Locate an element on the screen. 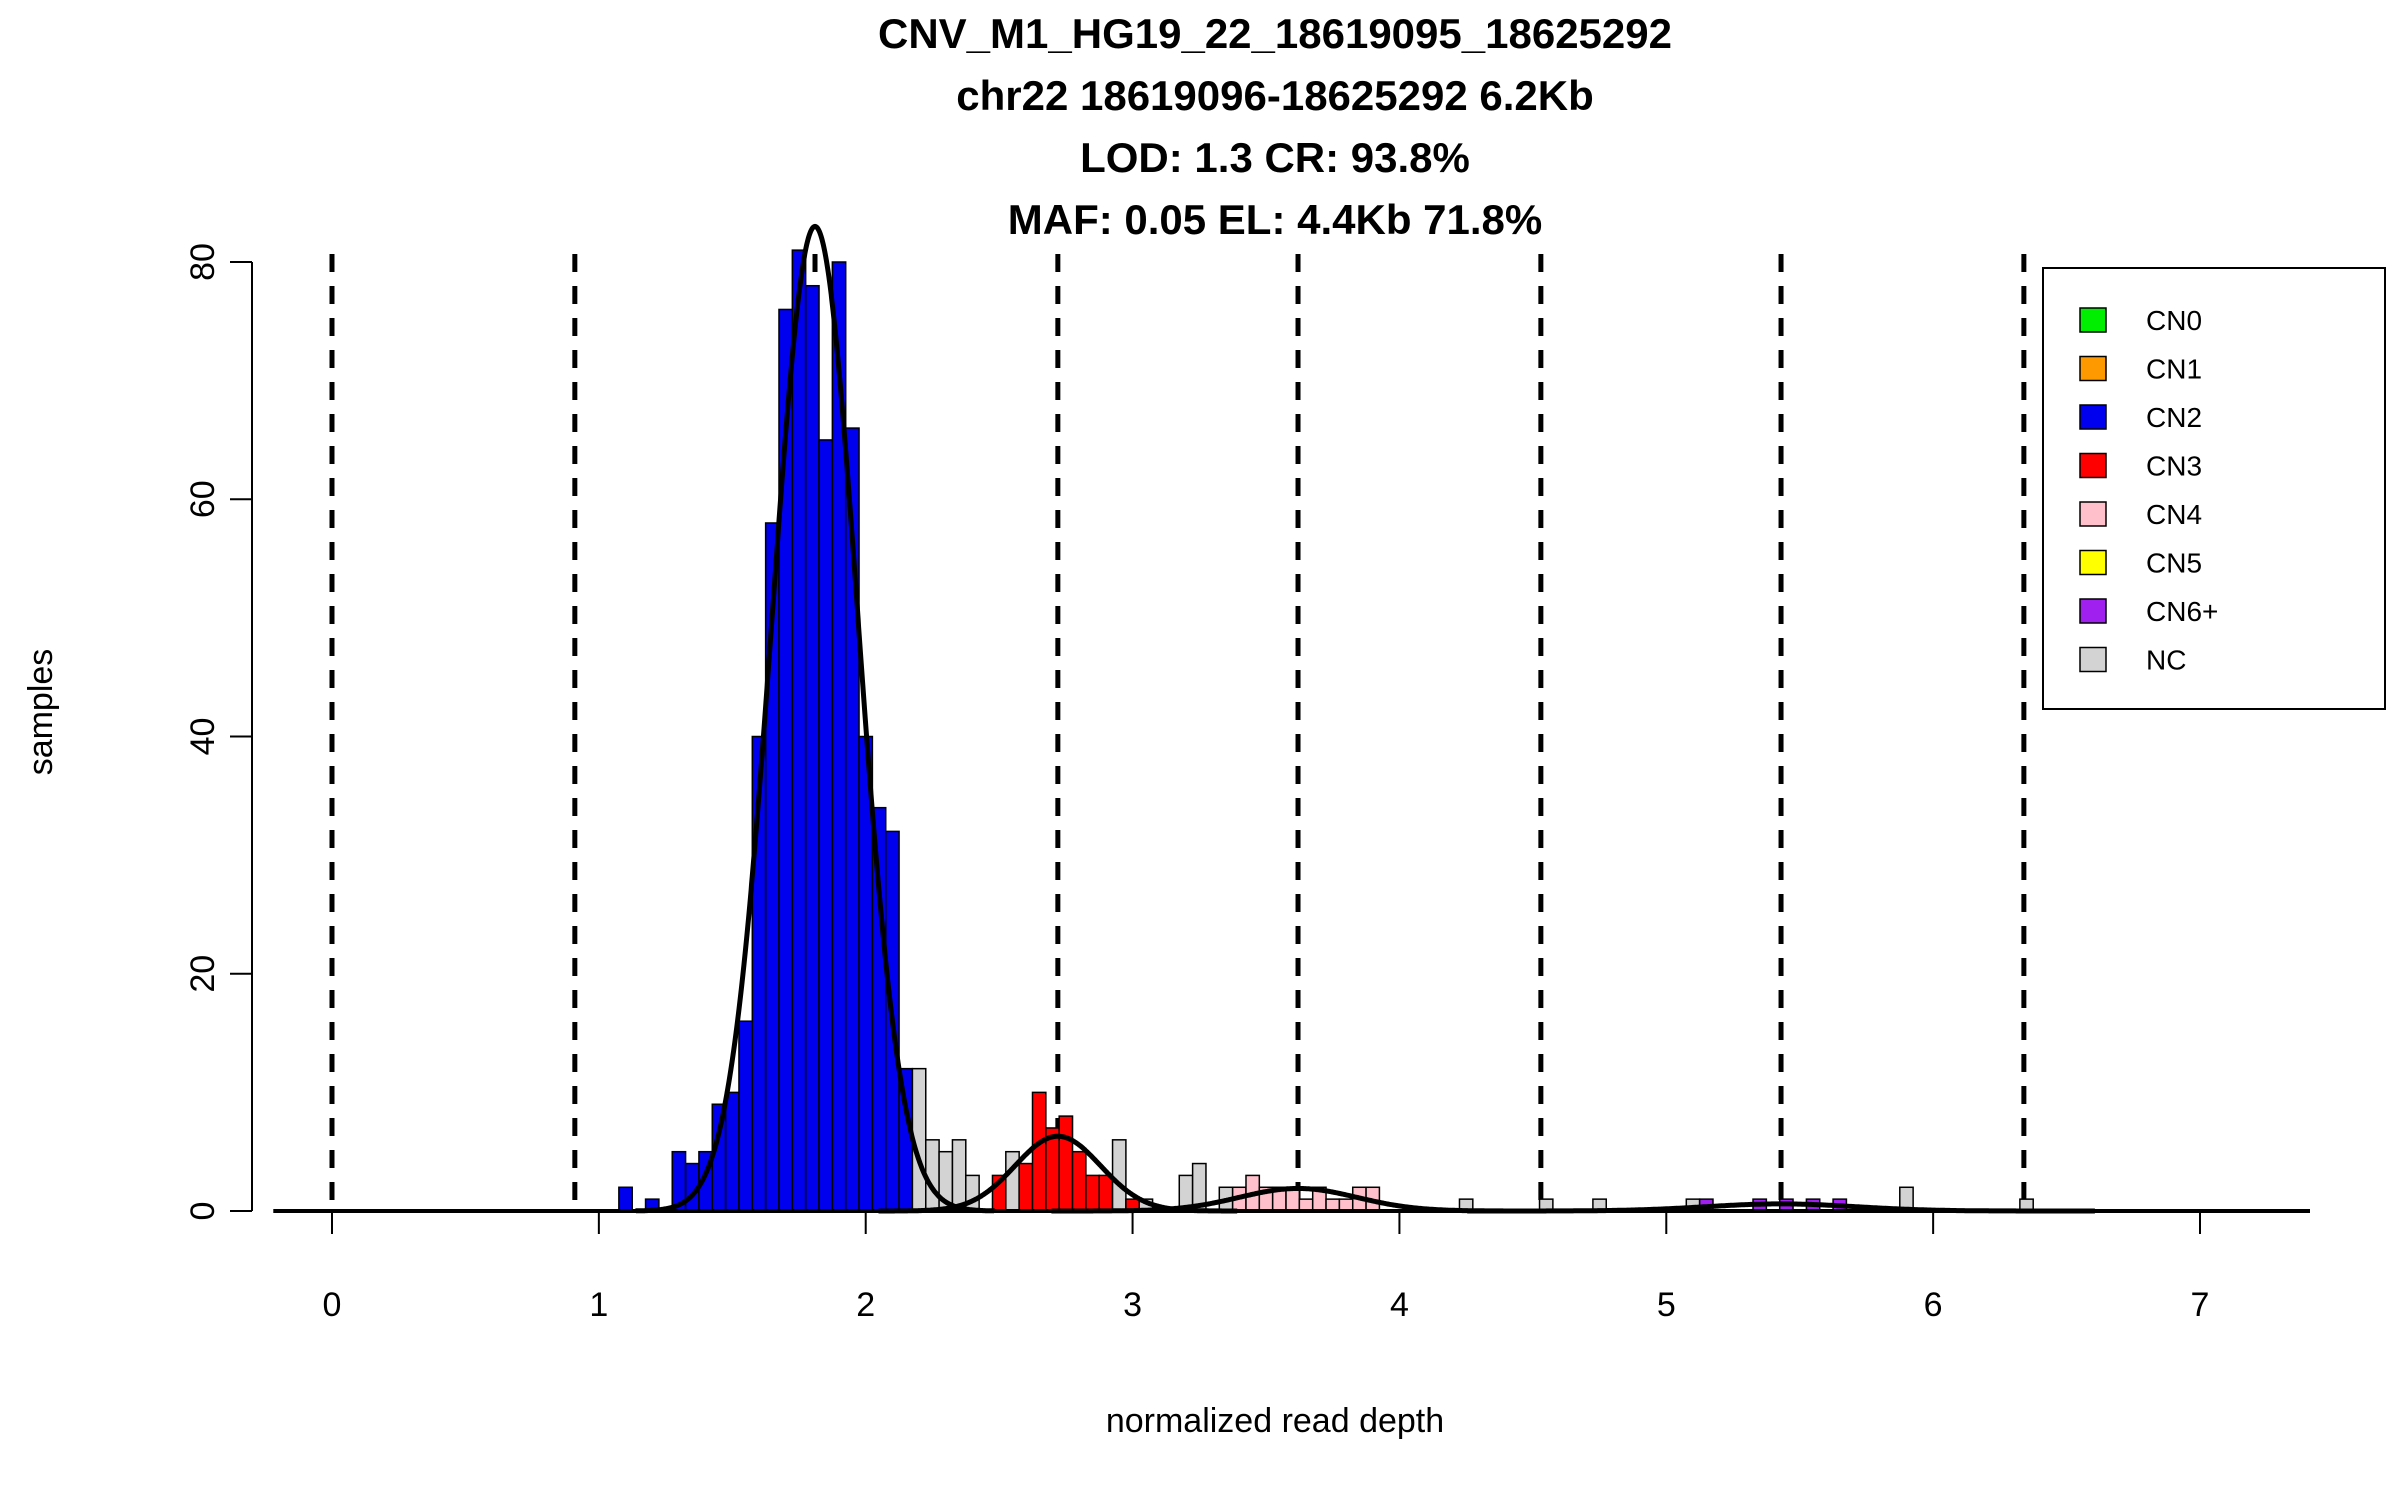  legend-label: CN1 is located at coordinates (2174, 369).